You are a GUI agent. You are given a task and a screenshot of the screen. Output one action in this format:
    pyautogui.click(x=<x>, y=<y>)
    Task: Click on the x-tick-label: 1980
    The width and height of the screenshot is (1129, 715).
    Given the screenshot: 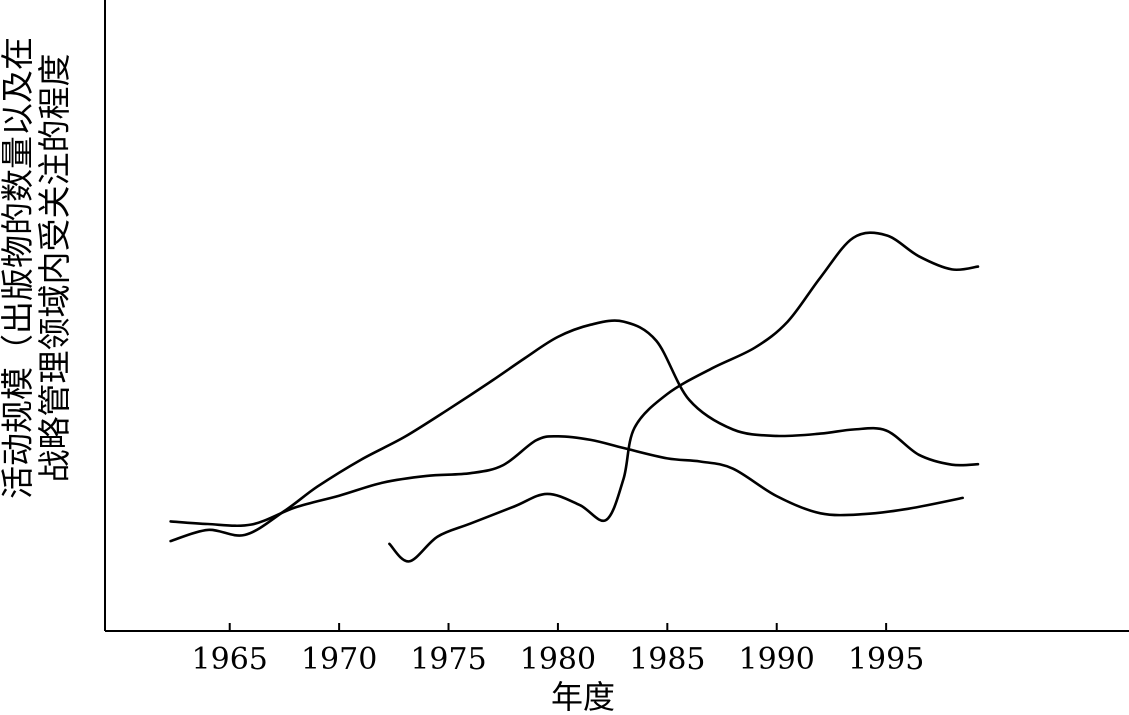 What is the action you would take?
    pyautogui.click(x=558, y=659)
    